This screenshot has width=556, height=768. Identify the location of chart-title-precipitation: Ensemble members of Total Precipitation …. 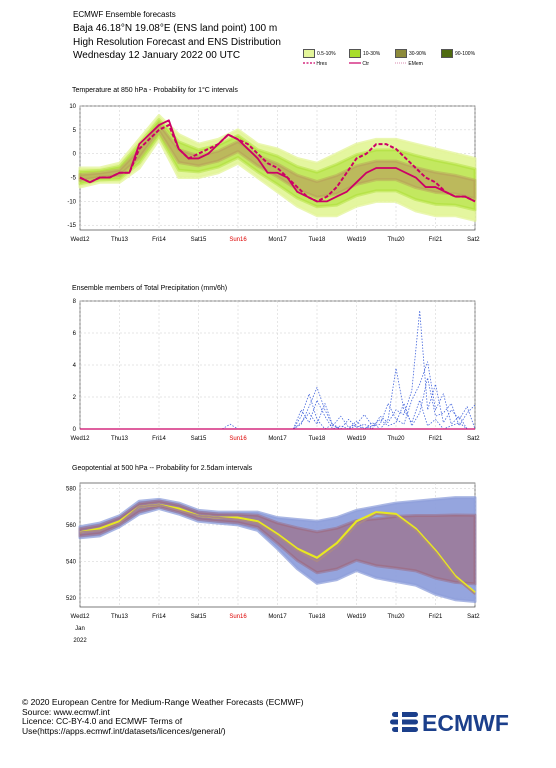
(150, 288).